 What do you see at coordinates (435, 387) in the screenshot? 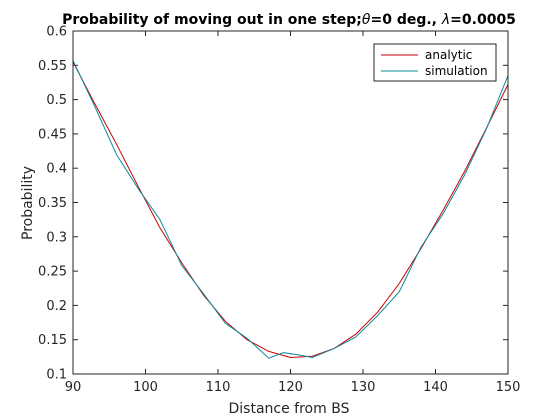
I see `x-tick-label: 140` at bounding box center [435, 387].